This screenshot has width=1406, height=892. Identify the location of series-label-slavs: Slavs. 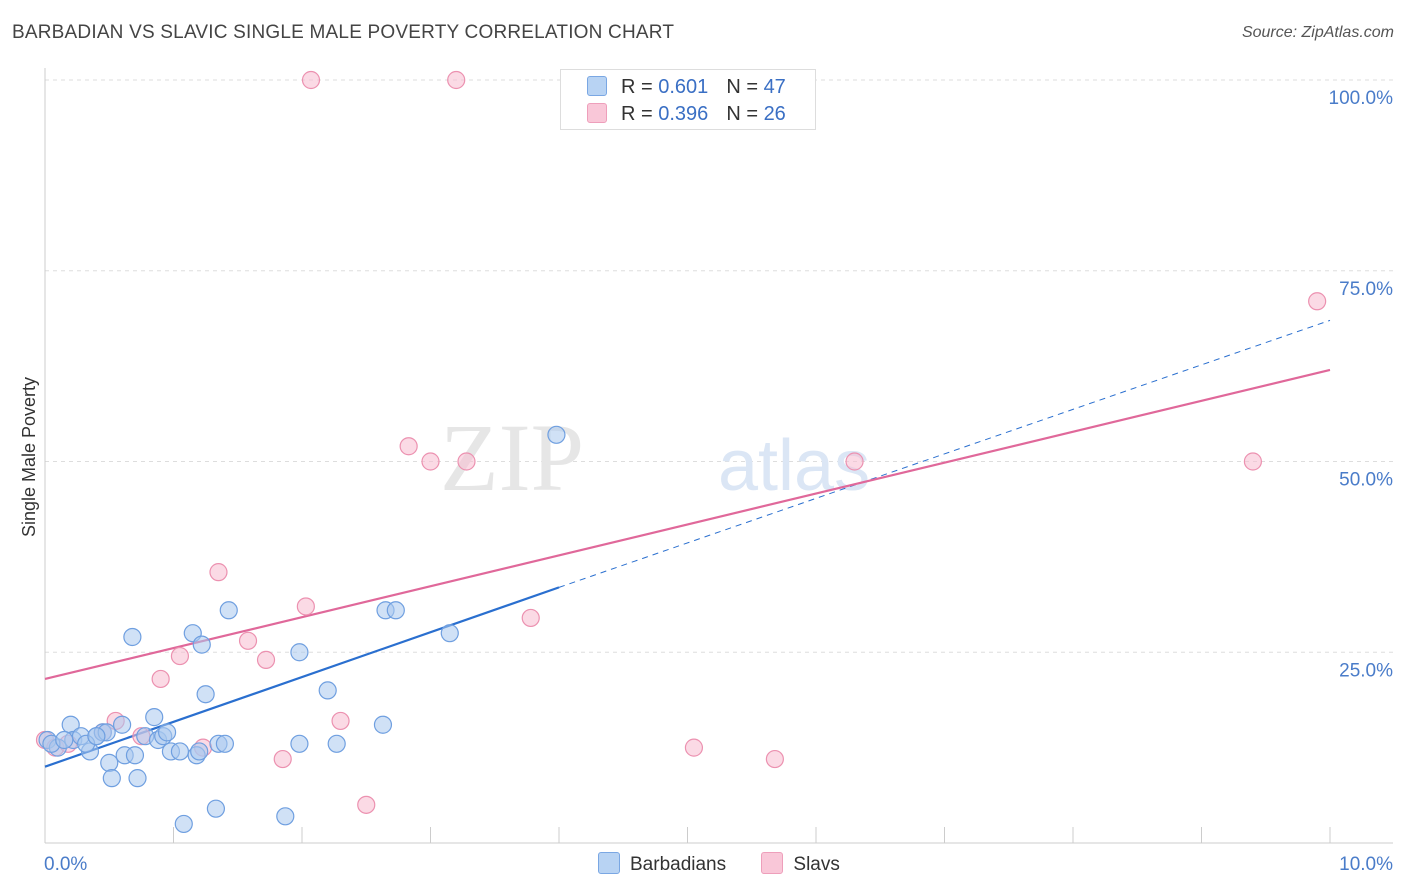
(816, 864).